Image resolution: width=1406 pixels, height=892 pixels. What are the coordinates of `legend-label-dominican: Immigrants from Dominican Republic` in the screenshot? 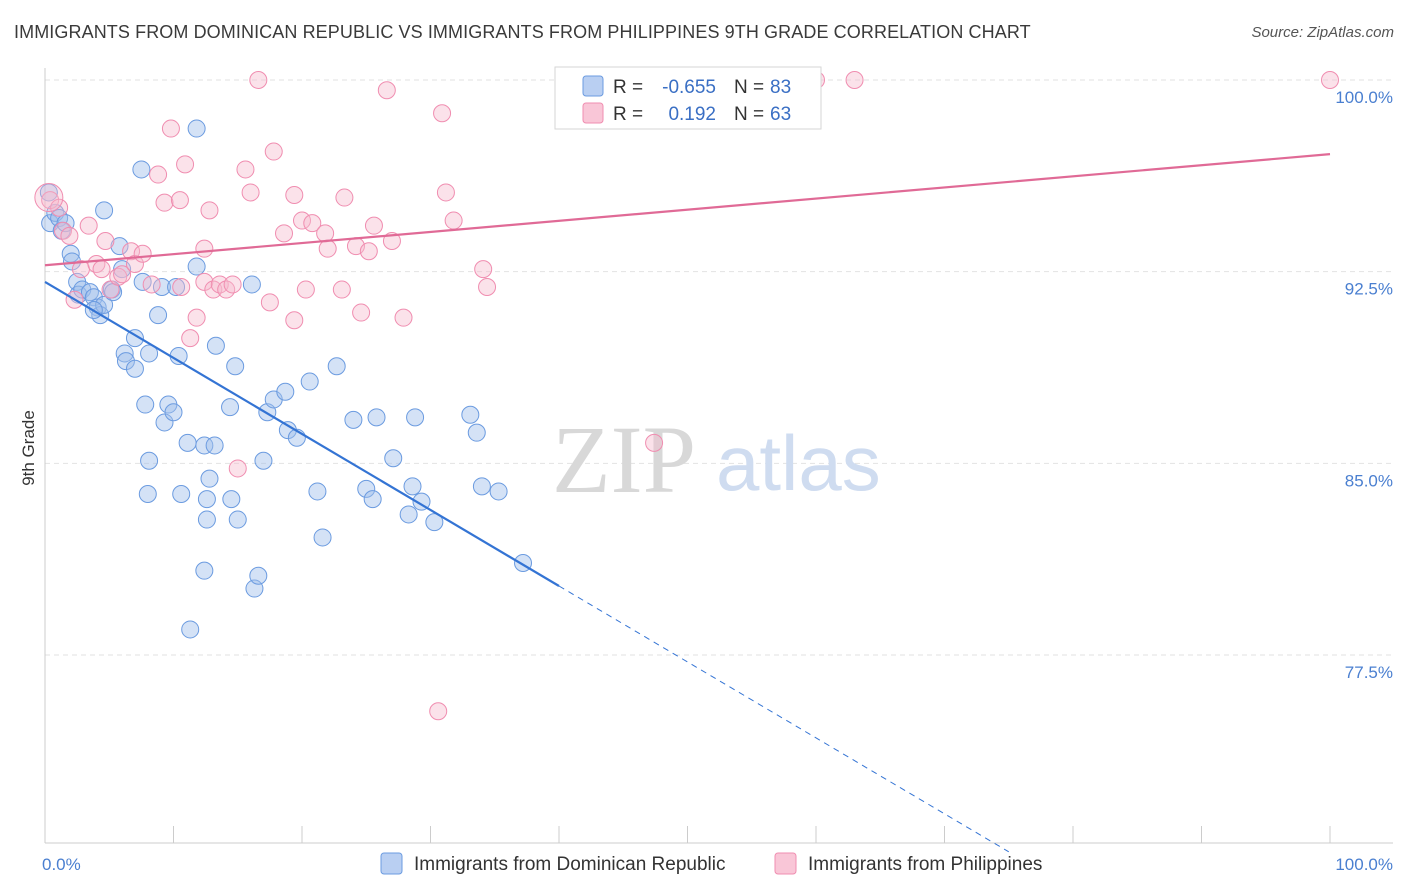 It's located at (570, 864).